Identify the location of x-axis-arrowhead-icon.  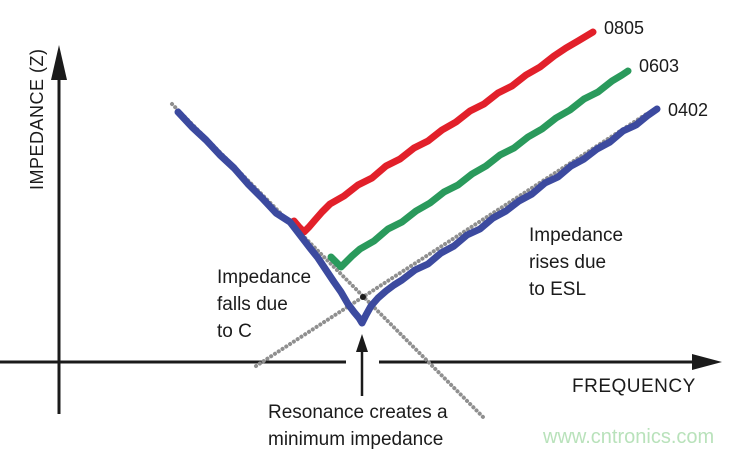
(707, 362).